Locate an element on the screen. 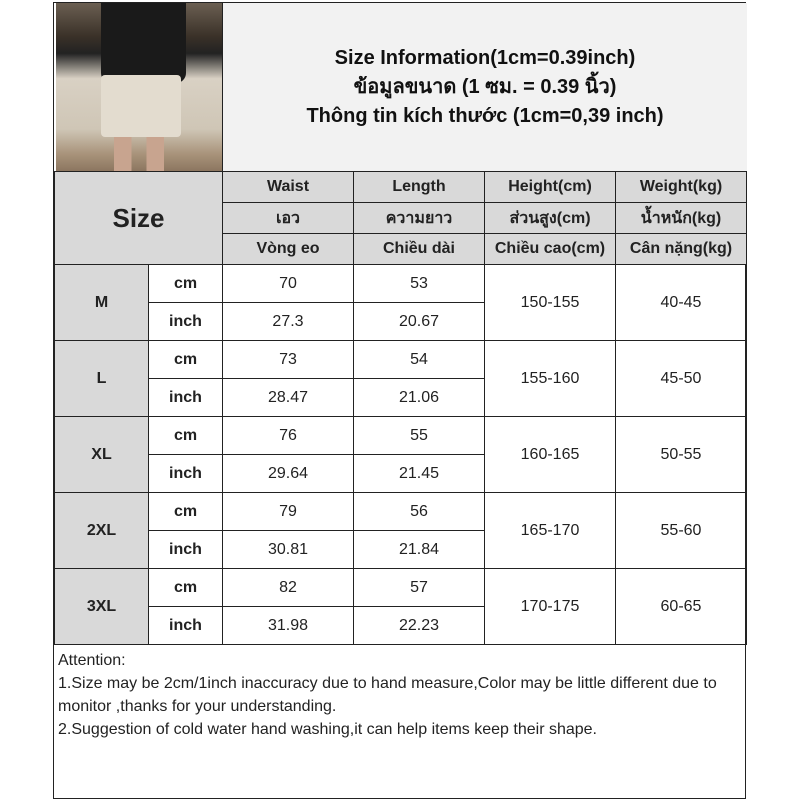 Image resolution: width=800 pixels, height=800 pixels. table-row: 2XL cm 79 56 165-170 55-60 is located at coordinates (400, 530).